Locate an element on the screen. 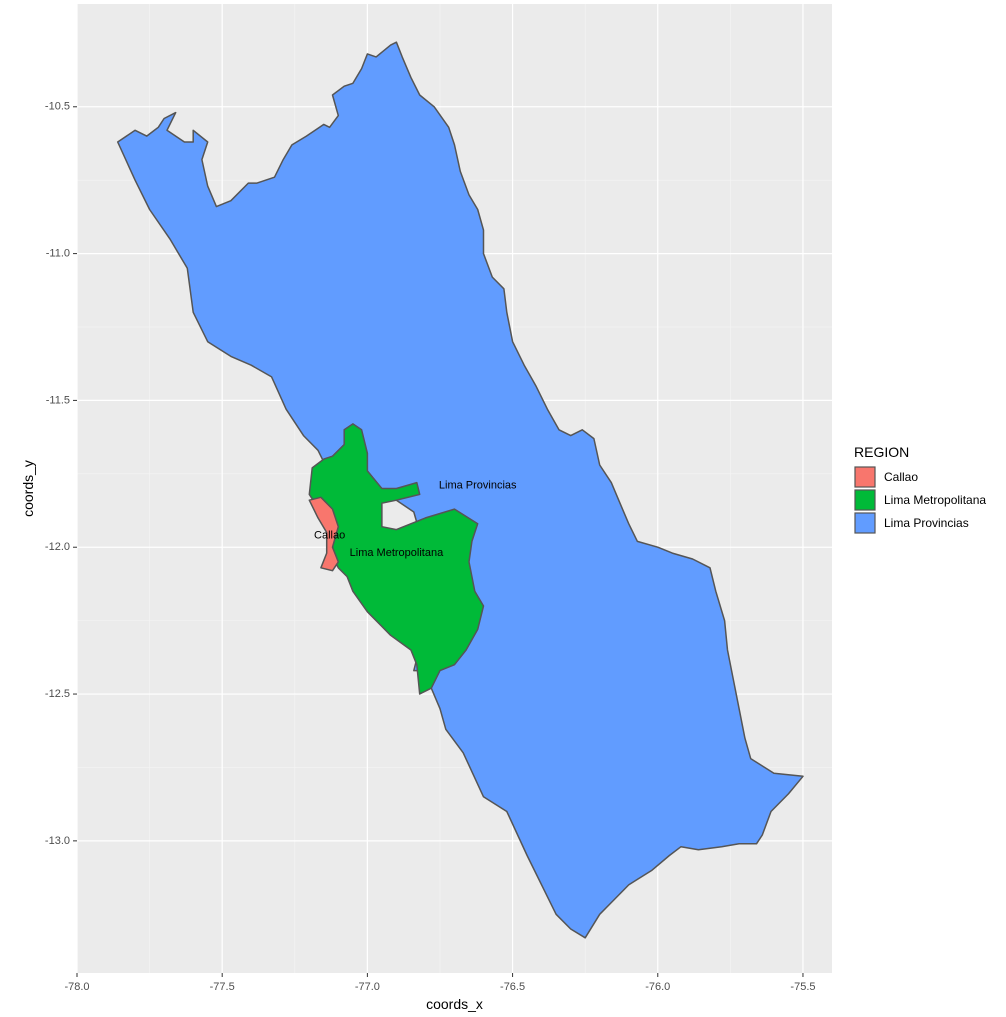 This screenshot has width=1006, height=1017. x-tick-label: -76.5 is located at coordinates (512, 987).